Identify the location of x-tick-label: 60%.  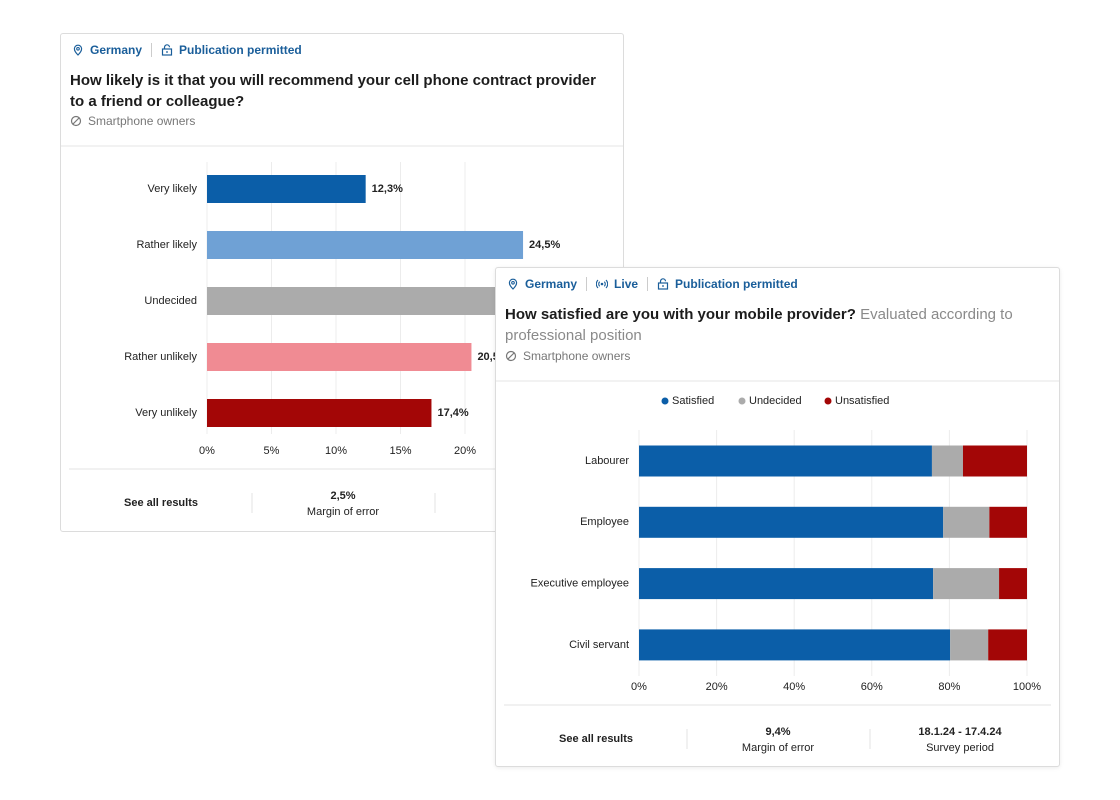
(872, 687).